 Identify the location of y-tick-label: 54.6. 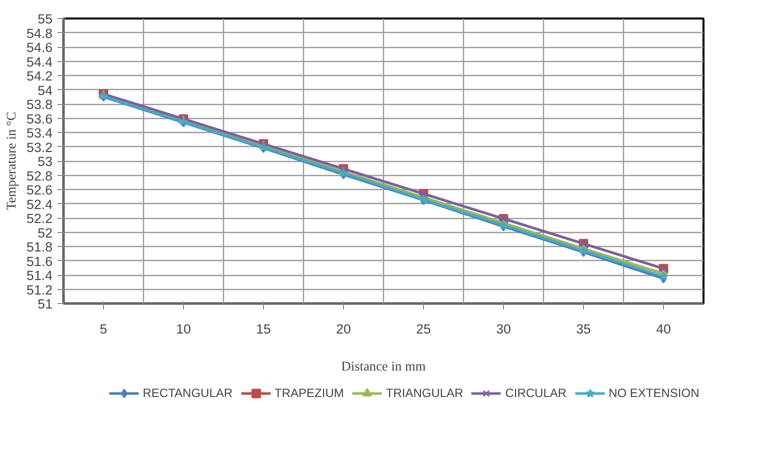
(39, 47).